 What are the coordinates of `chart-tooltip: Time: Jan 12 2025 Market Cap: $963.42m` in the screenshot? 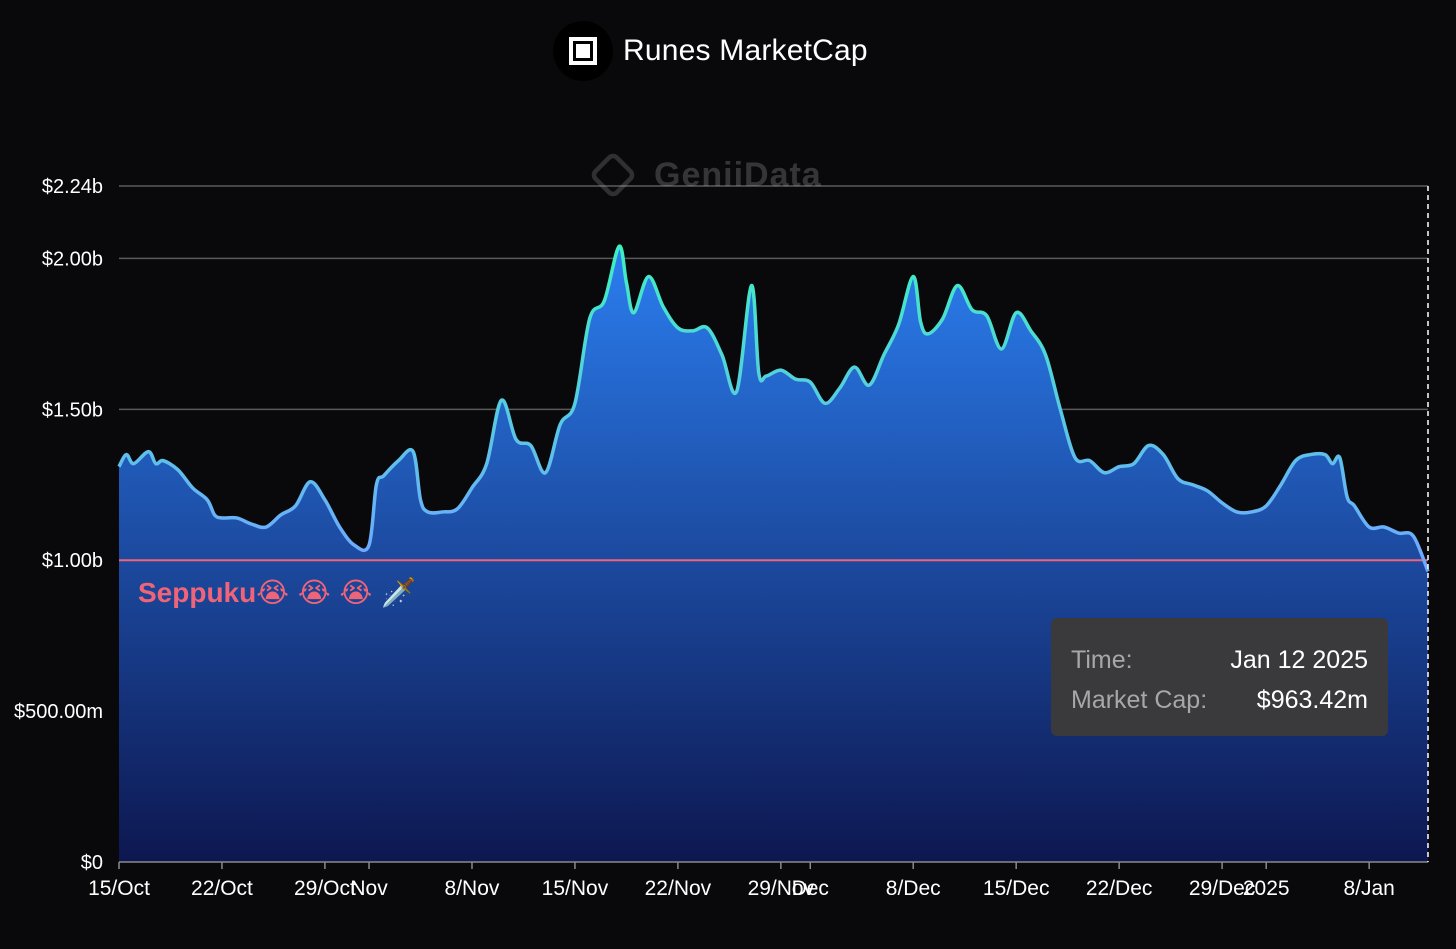 It's located at (1219, 677).